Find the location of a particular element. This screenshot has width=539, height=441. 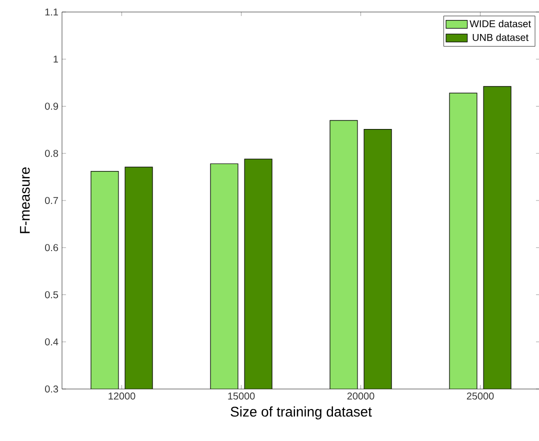

x-tick-label: 12000 is located at coordinates (122, 396).